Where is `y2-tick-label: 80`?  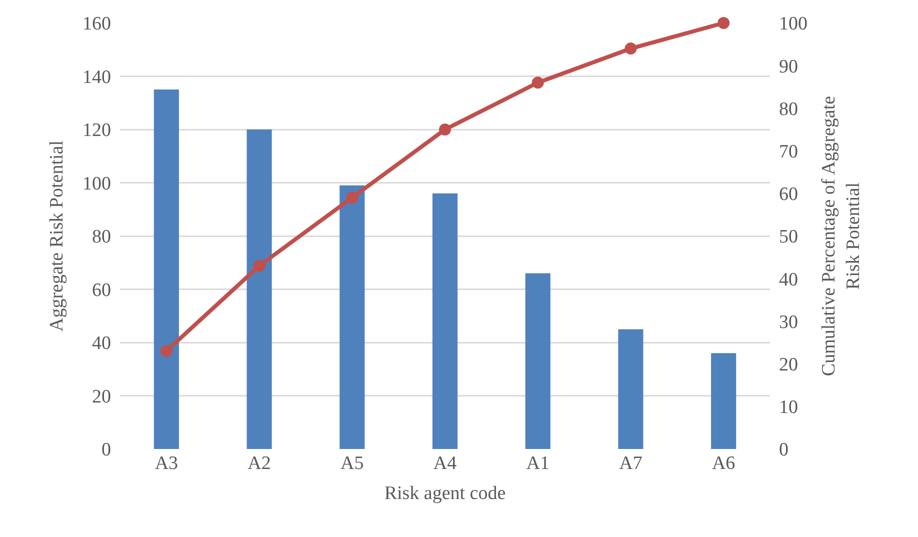 y2-tick-label: 80 is located at coordinates (788, 109).